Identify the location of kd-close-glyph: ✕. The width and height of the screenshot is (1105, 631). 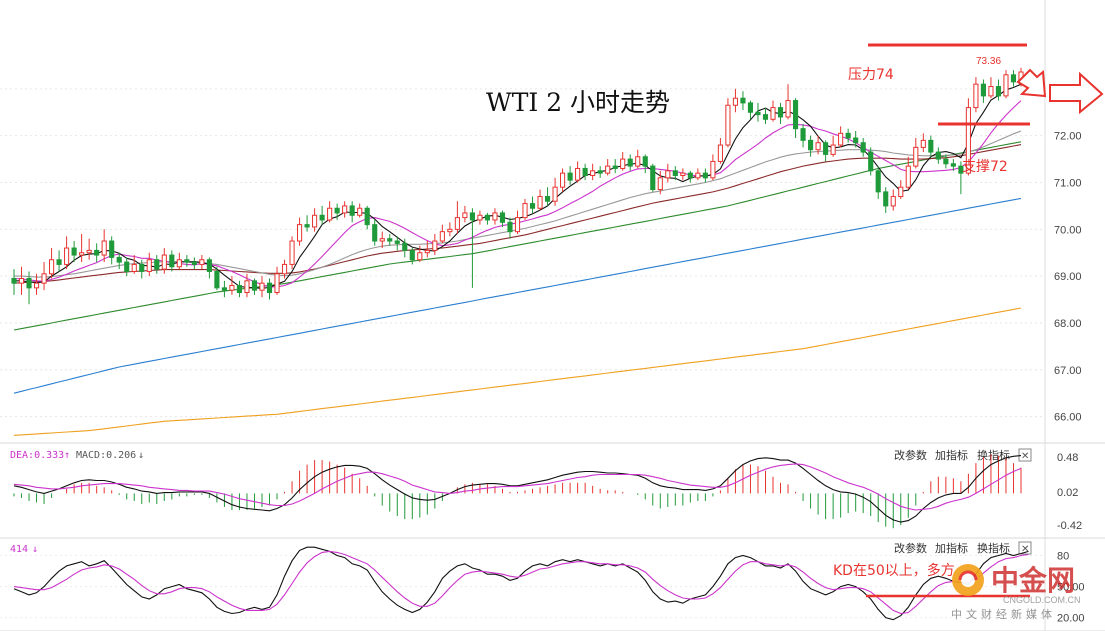
(1025, 549).